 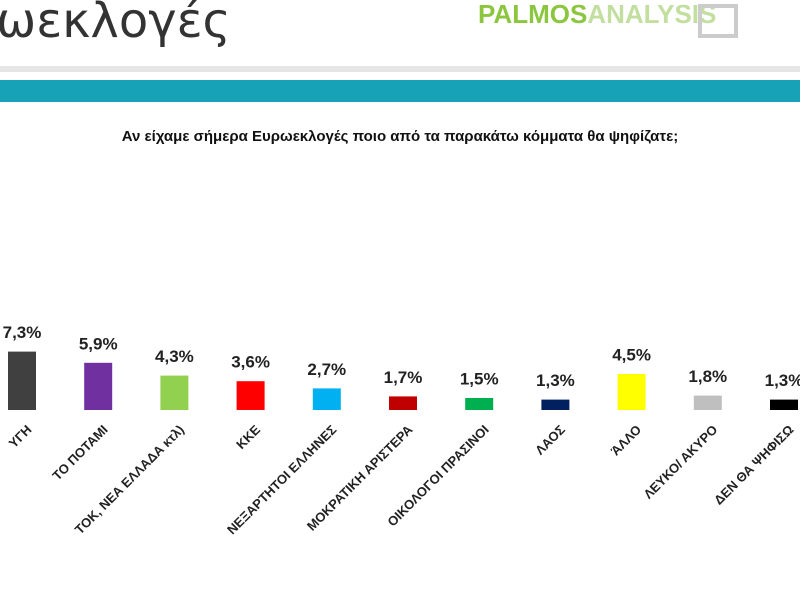 What do you see at coordinates (174, 356) in the screenshot?
I see `value-label: 4,3%` at bounding box center [174, 356].